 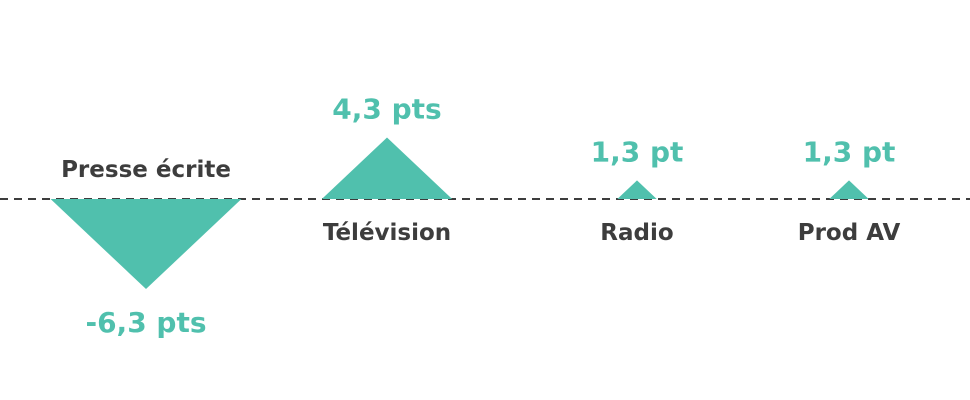 I want to click on category-label-television: Télévision, so click(x=387, y=233).